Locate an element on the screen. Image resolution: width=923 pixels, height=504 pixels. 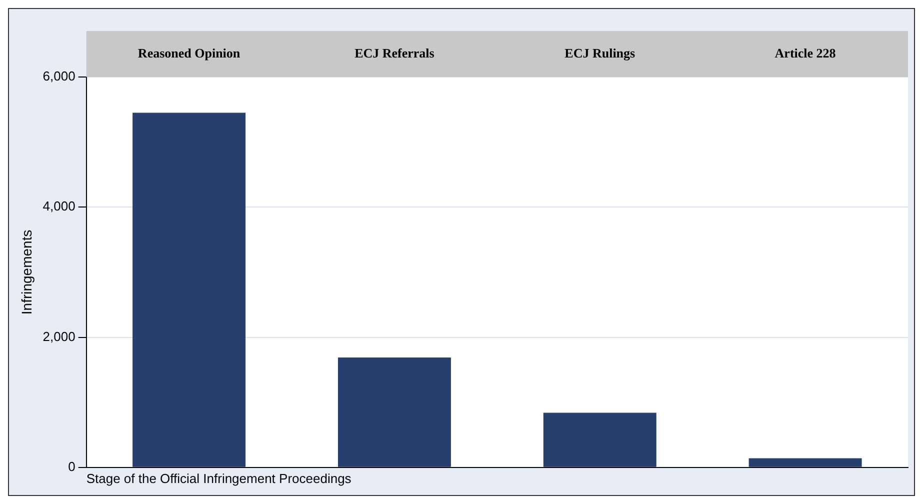
y-tick-label: 0 is located at coordinates (72, 466).